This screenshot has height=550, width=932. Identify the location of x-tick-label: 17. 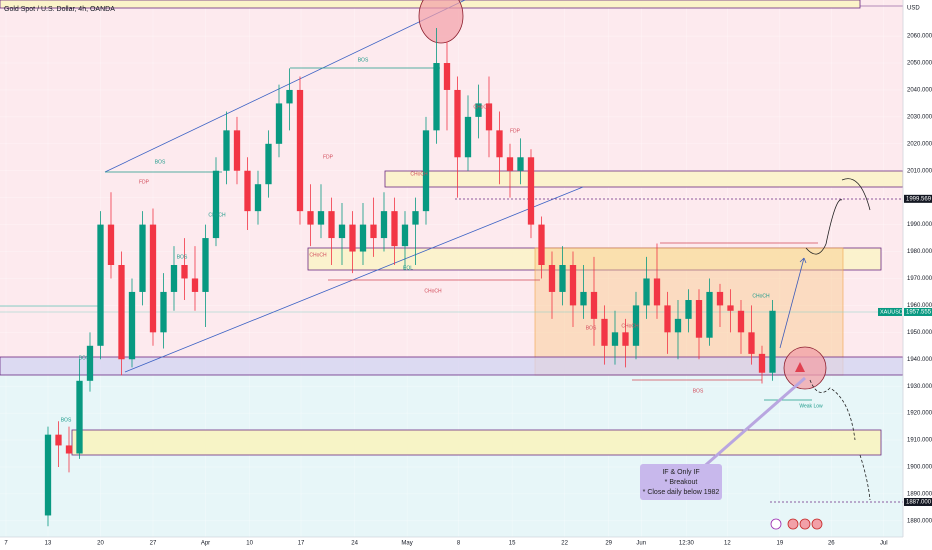
(301, 544).